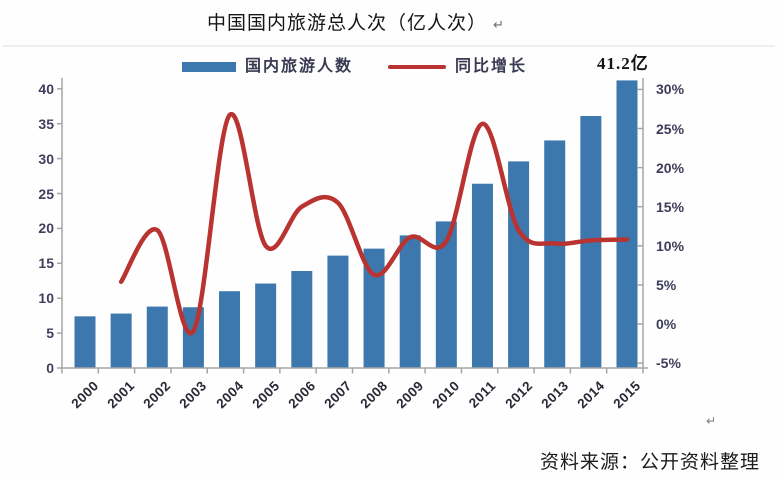 The height and width of the screenshot is (481, 778). I want to click on bar-2007, so click(338, 311).